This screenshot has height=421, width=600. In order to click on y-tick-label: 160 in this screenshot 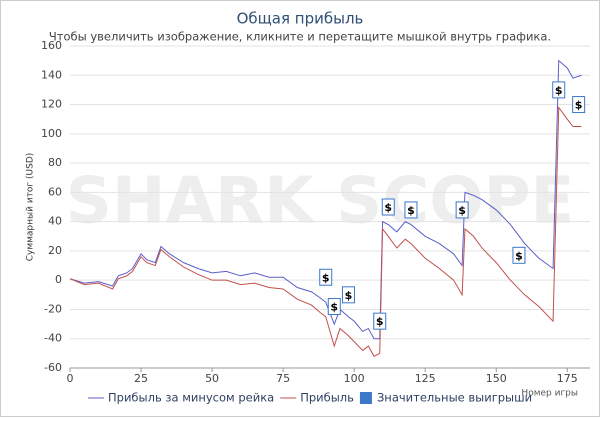, I will do `click(51, 45)`.